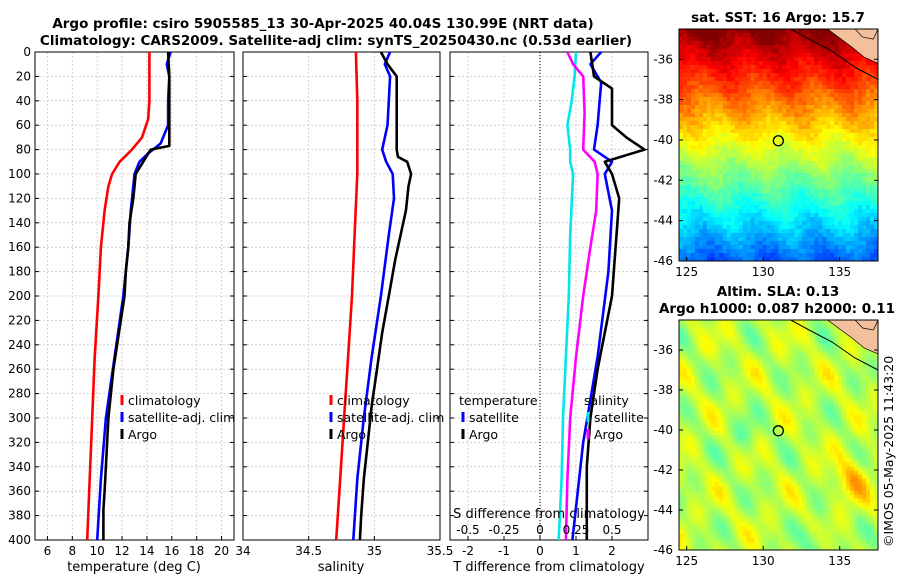  What do you see at coordinates (308, 551) in the screenshot?
I see `salinity-xtick-label: 34.5` at bounding box center [308, 551].